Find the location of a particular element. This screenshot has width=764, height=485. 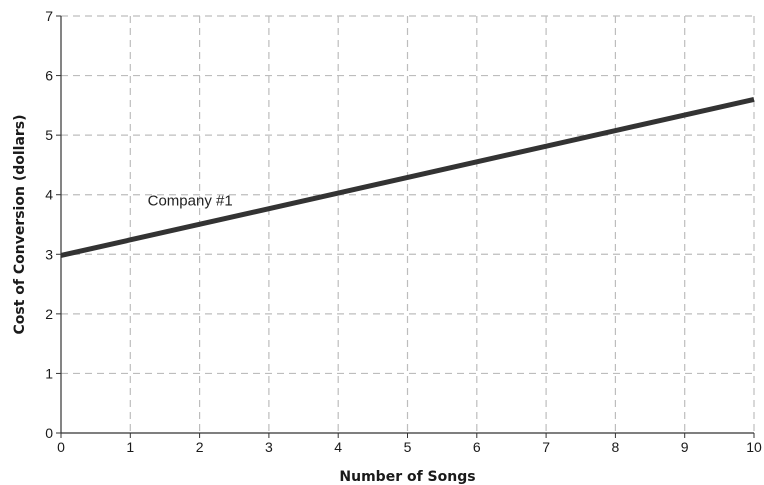

x-tick-label: 10 is located at coordinates (754, 447).